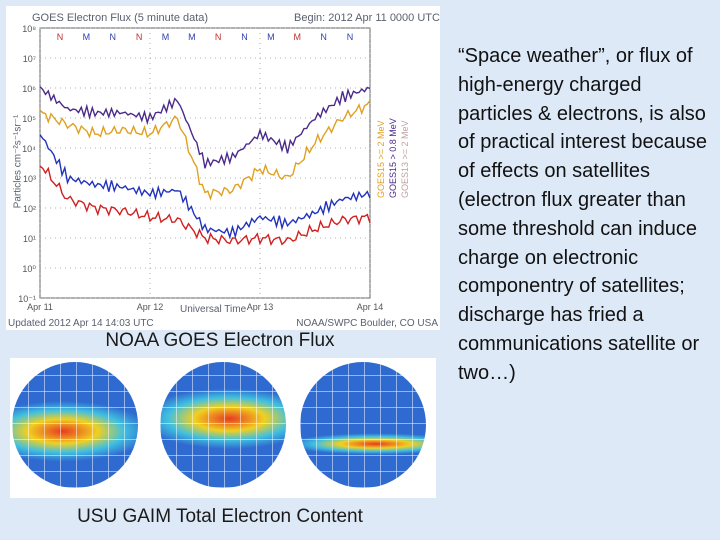 The height and width of the screenshot is (540, 720). I want to click on y-tick-label: 10⁸, so click(29, 29).